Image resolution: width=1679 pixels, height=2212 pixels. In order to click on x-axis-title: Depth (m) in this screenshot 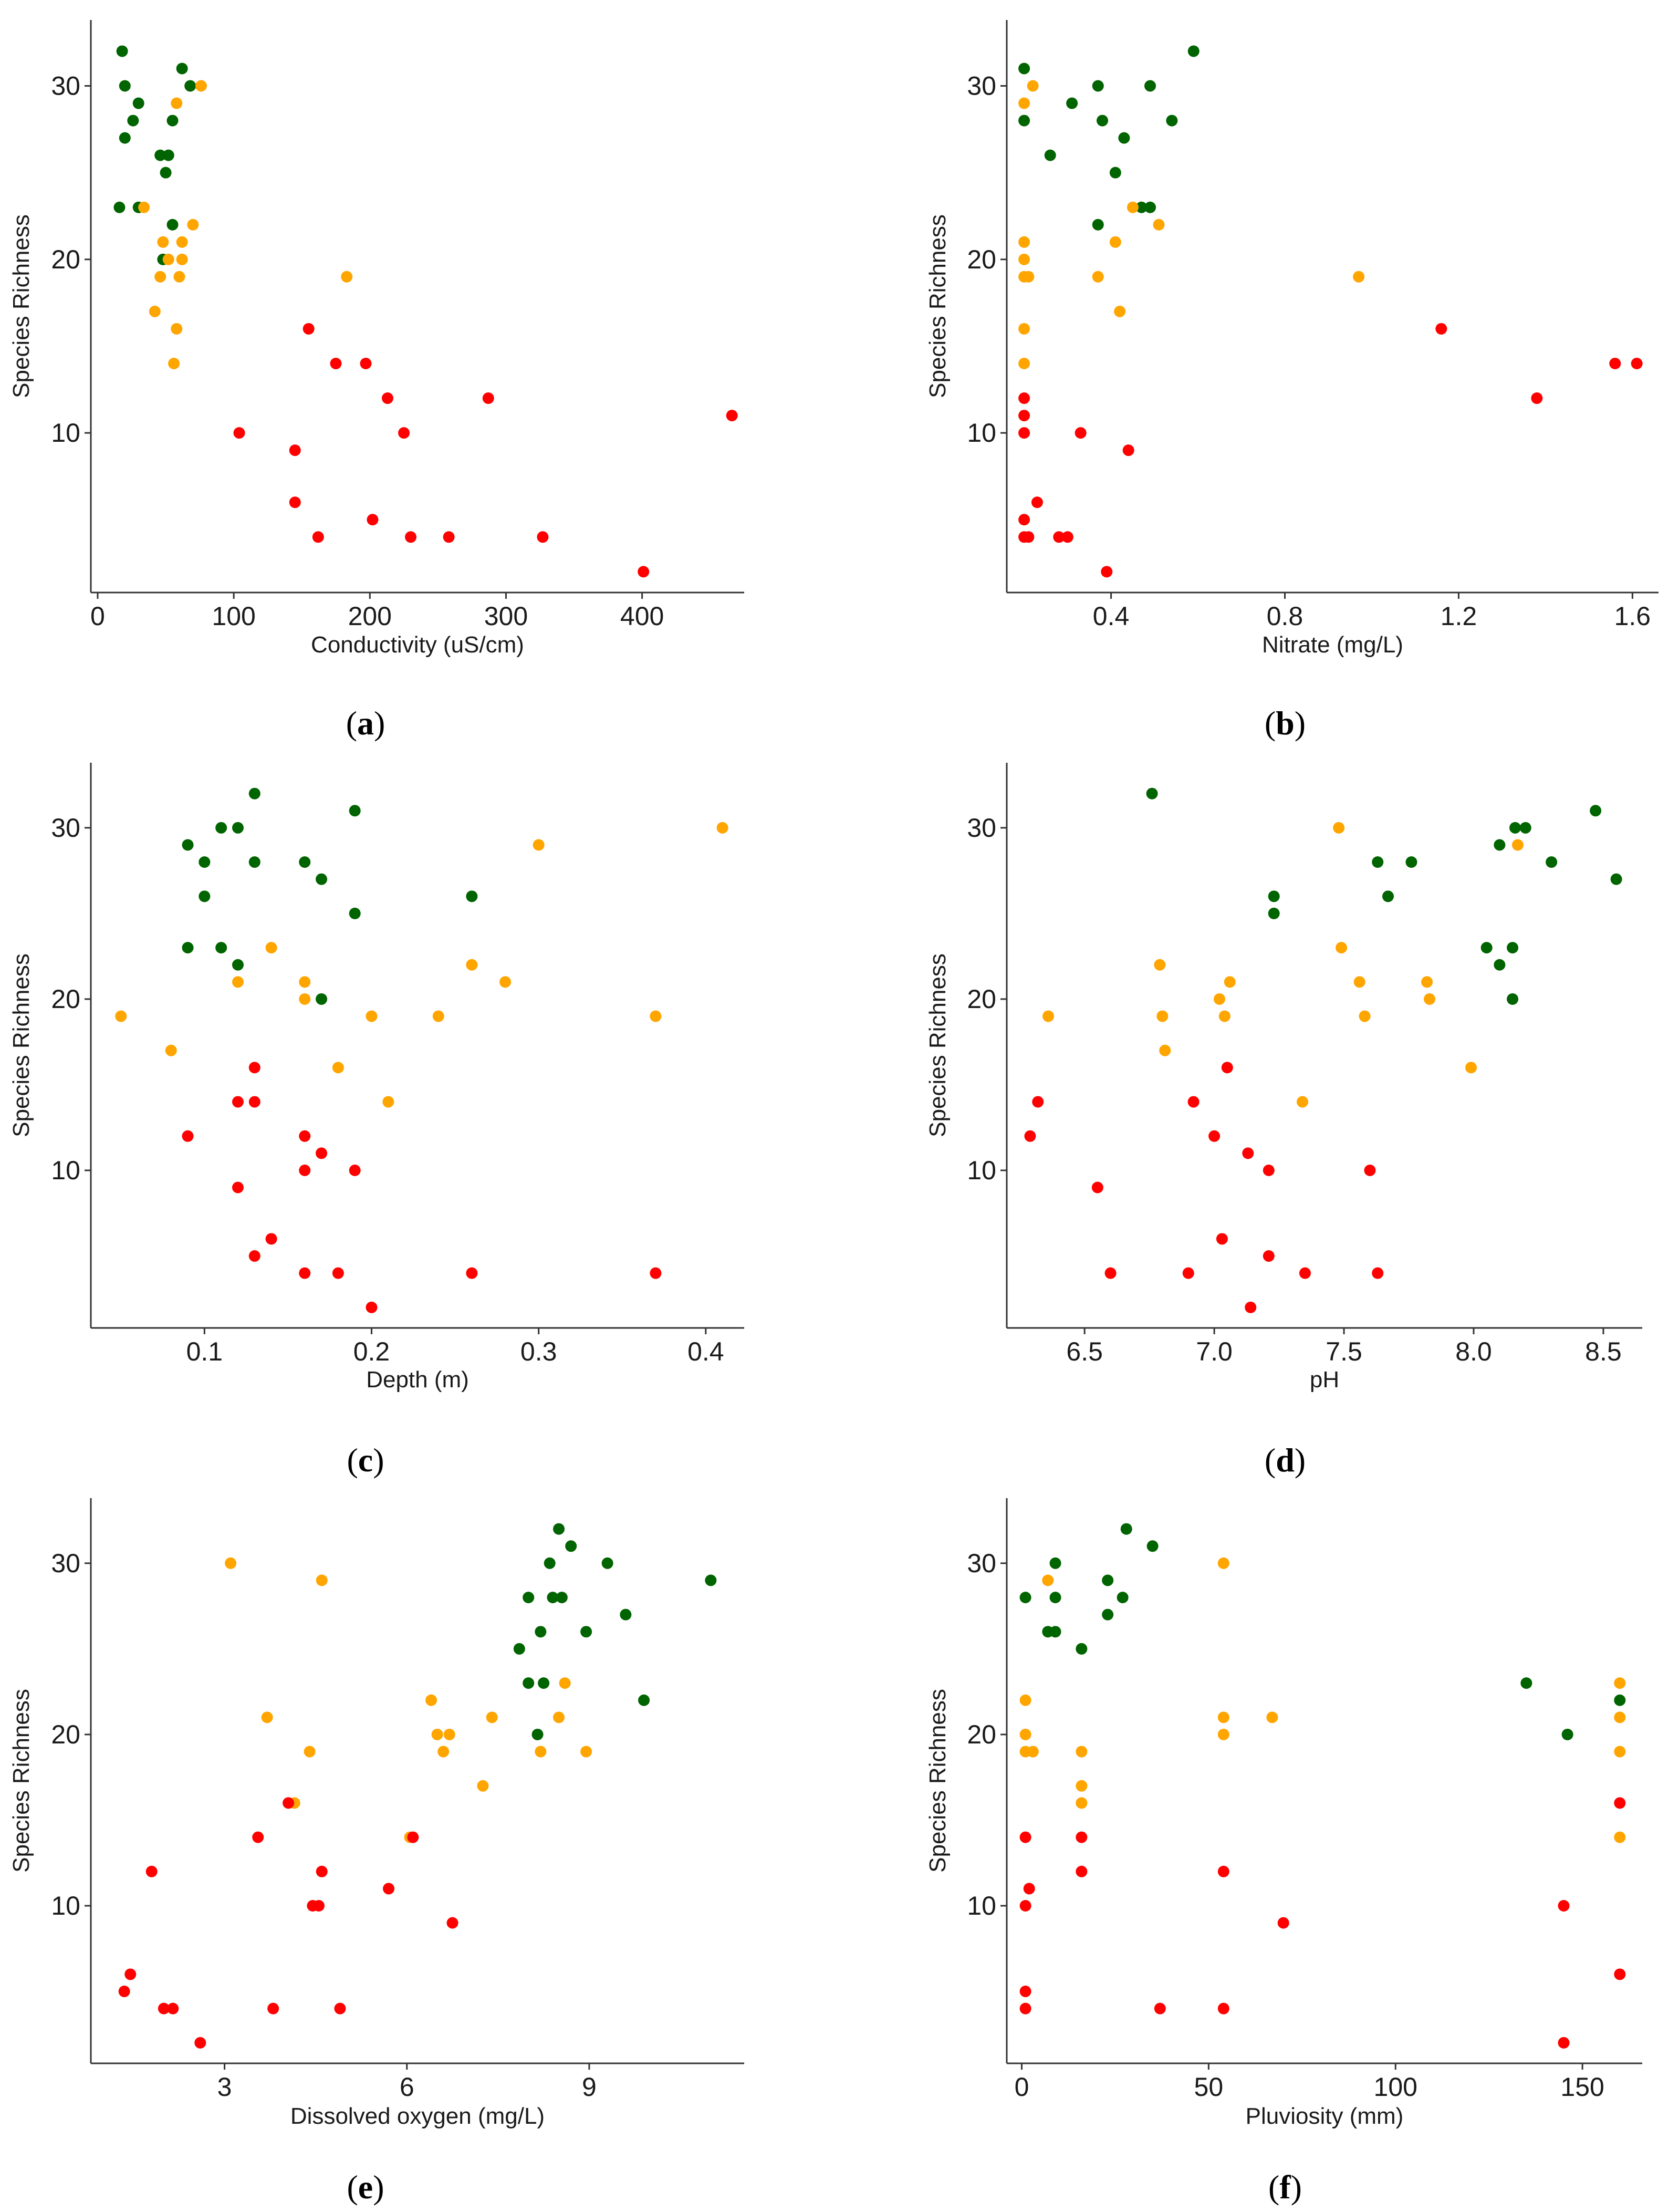, I will do `click(417, 1380)`.